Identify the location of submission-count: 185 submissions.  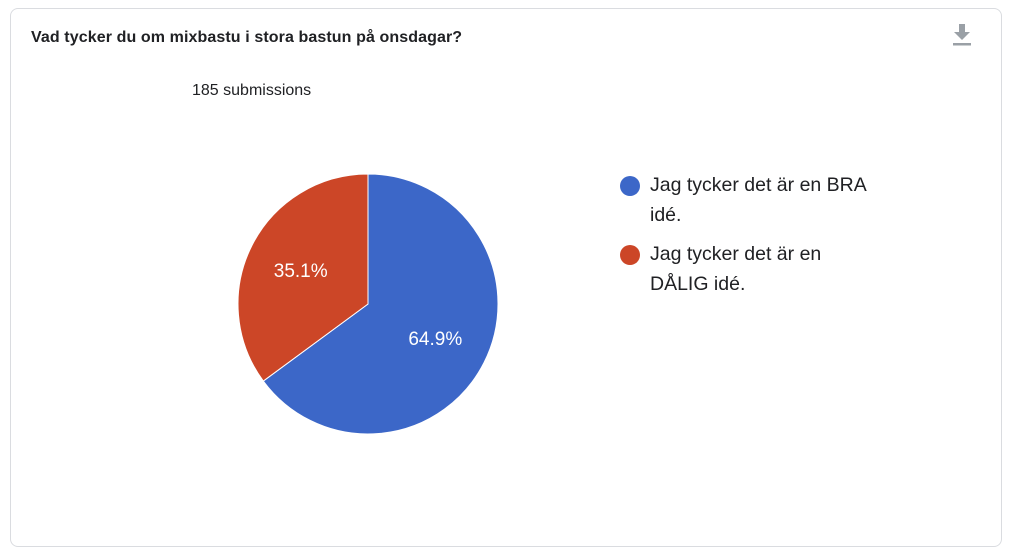
(252, 90).